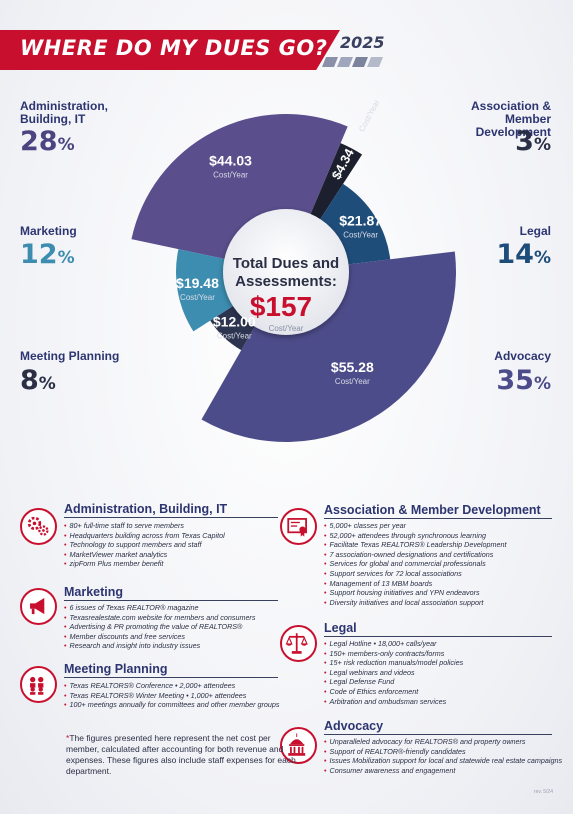 This screenshot has height=814, width=573. What do you see at coordinates (393, 692) in the screenshot?
I see `legal-list-item: Code of Ethics enforcement` at bounding box center [393, 692].